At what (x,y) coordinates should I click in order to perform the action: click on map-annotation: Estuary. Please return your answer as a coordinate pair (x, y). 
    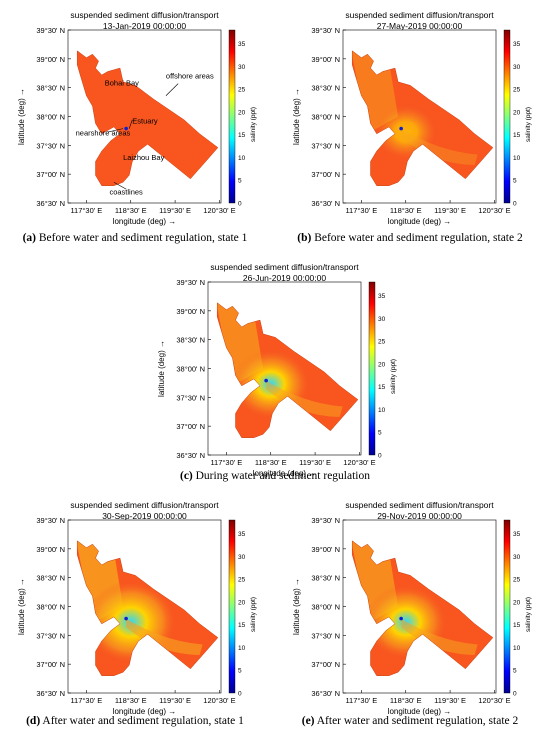
    Looking at the image, I should click on (145, 120).